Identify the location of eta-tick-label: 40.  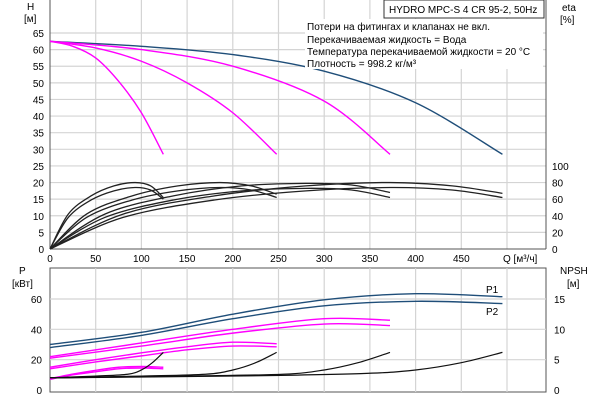
(558, 217).